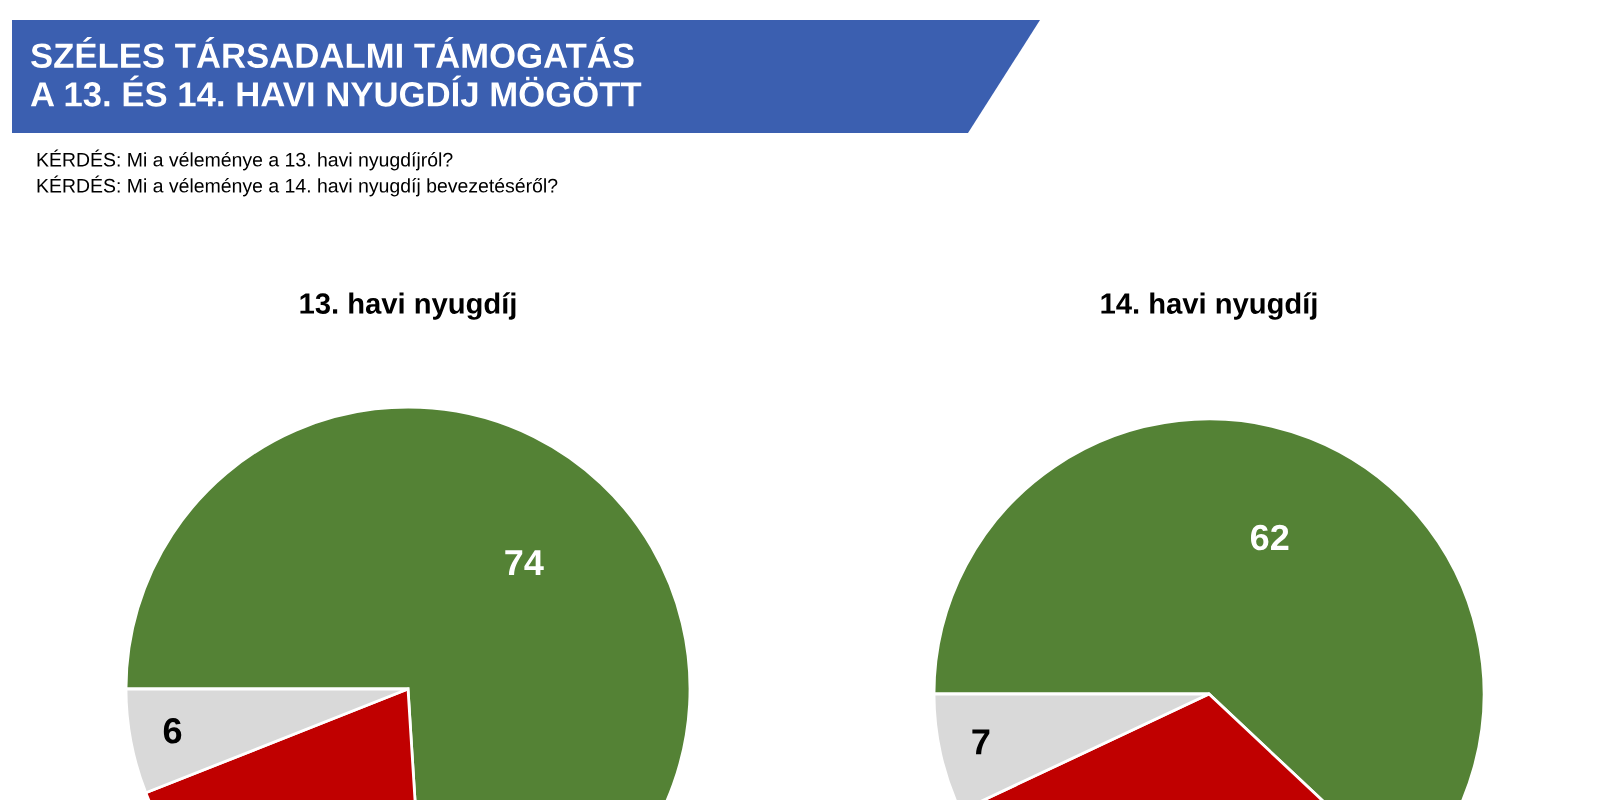  Describe the element at coordinates (172, 731) in the screenshot. I see `data-label: 6` at that location.